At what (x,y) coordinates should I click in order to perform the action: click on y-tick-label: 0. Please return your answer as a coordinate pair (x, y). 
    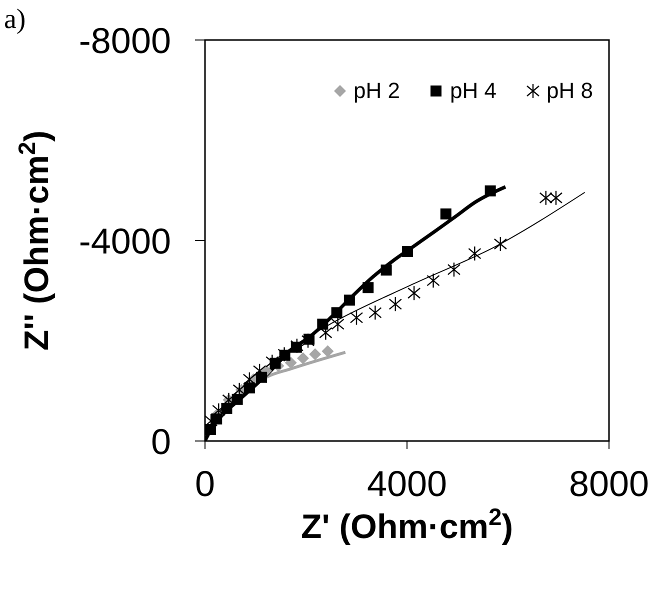
    Looking at the image, I should click on (160, 441).